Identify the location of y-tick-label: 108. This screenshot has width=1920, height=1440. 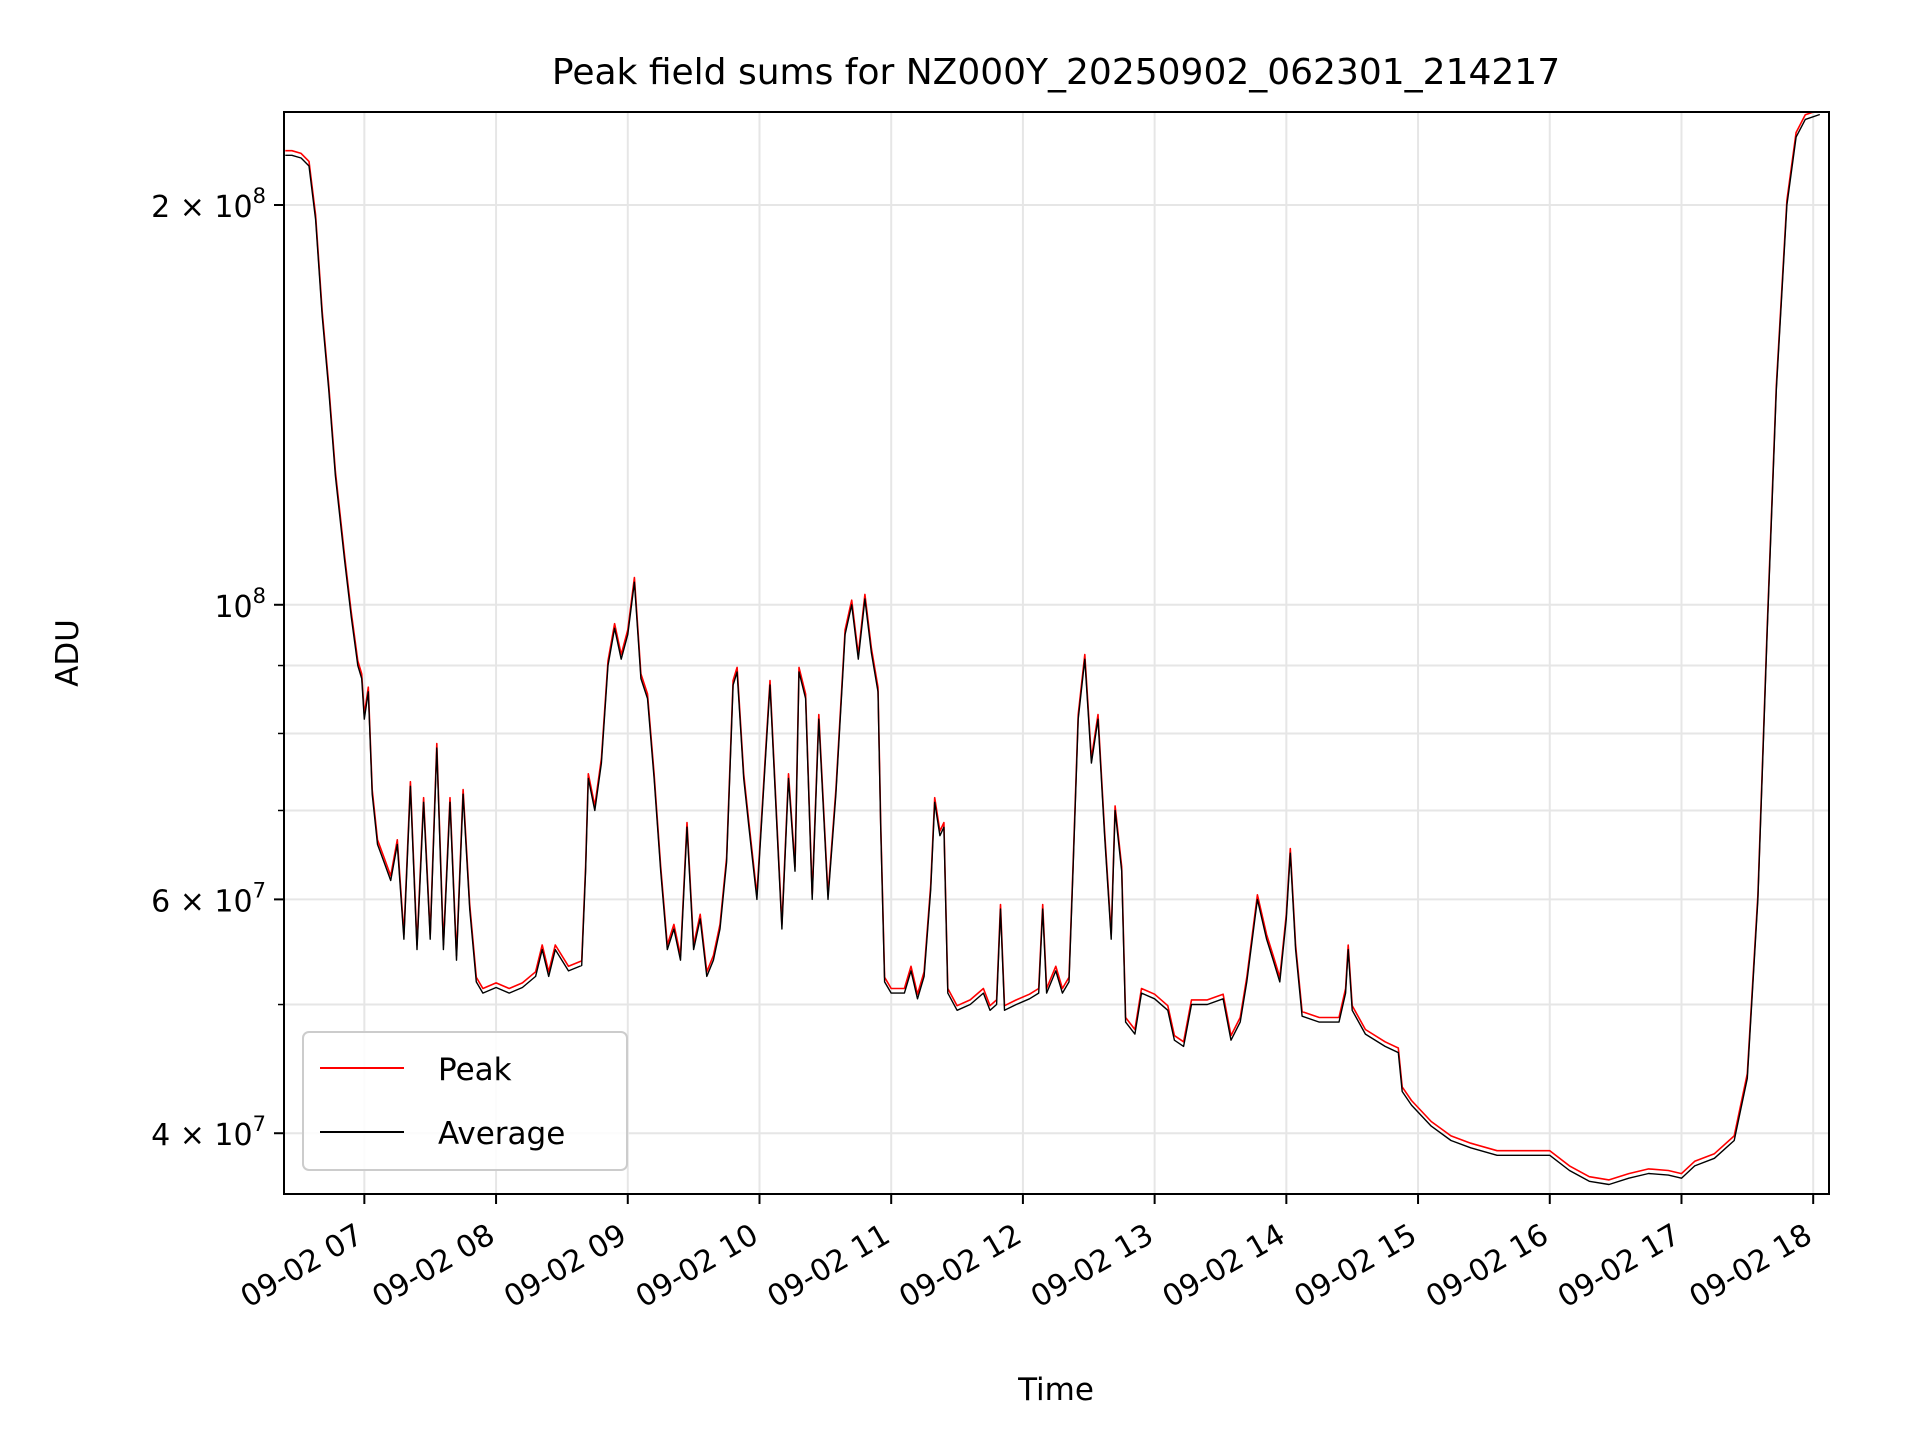
(240, 604).